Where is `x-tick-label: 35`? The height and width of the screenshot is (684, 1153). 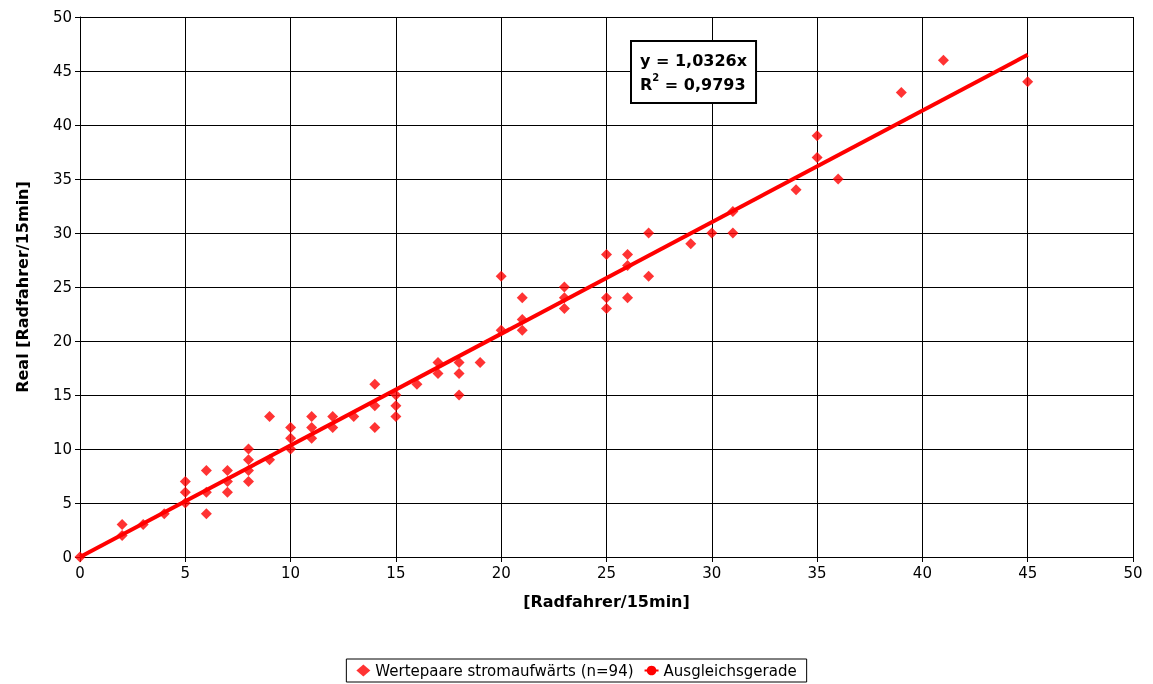
x-tick-label: 35 is located at coordinates (817, 572).